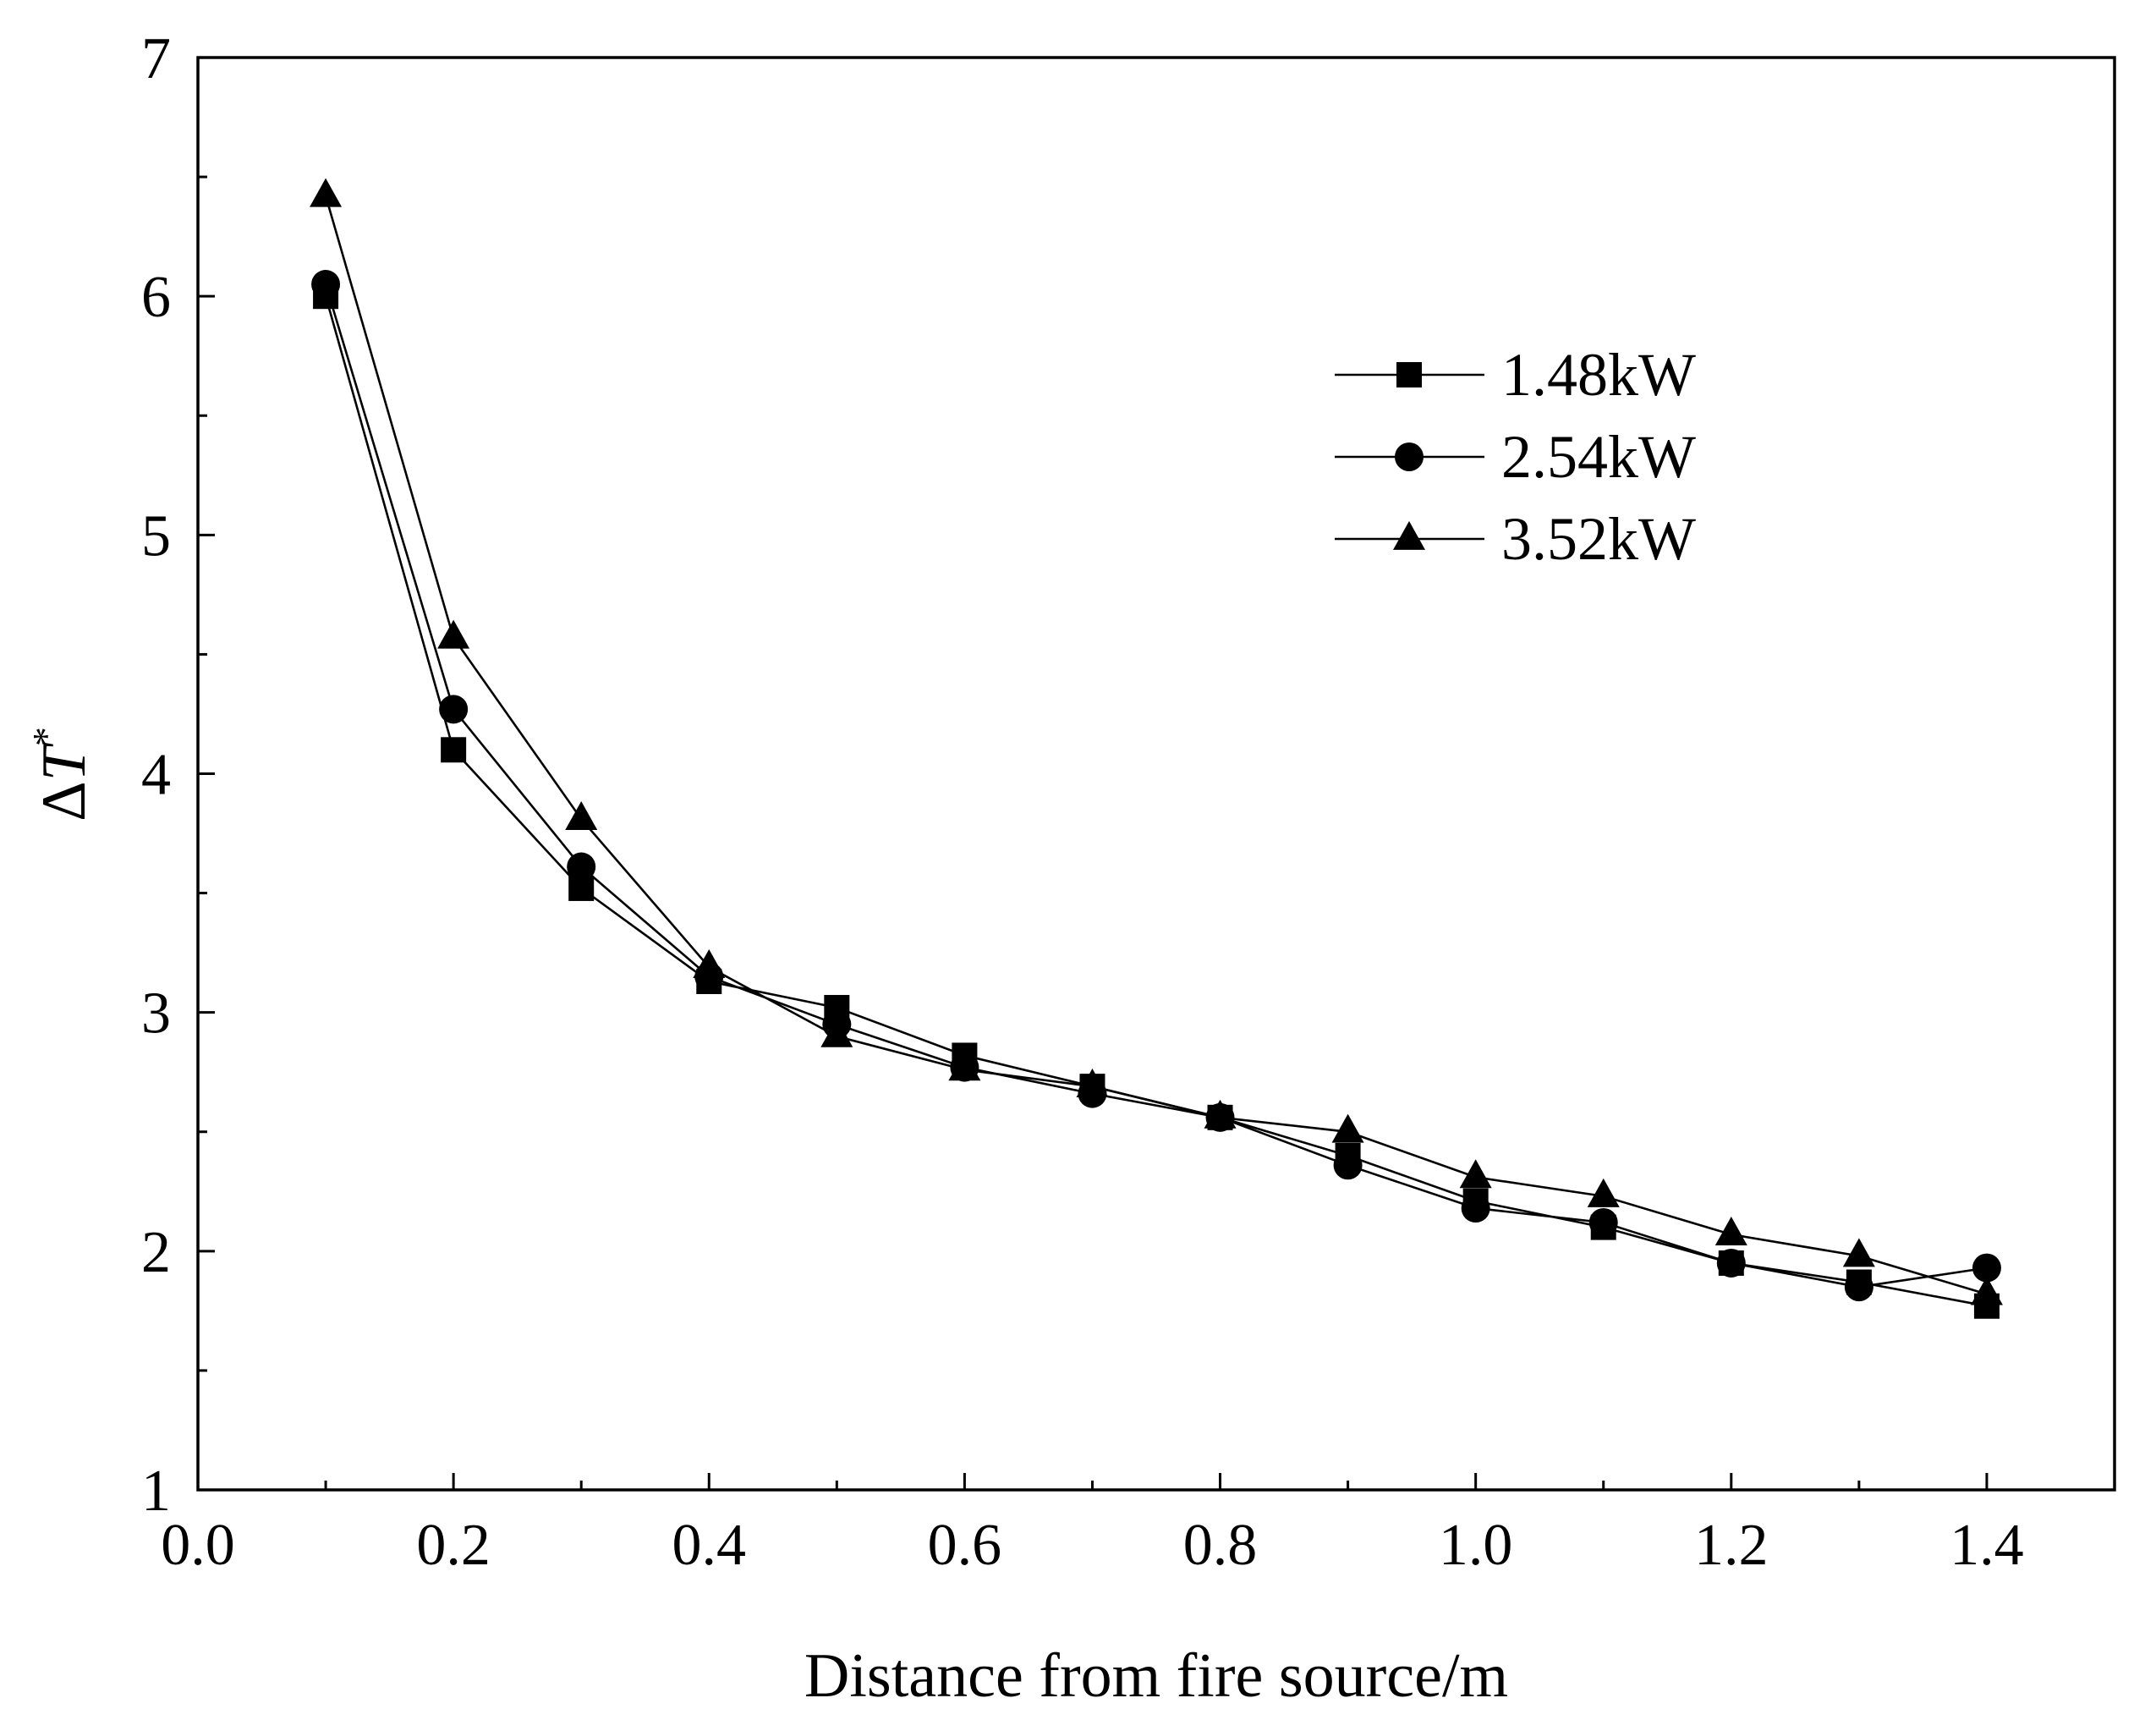  I want to click on x-tick-label: 0.0, so click(198, 1545).